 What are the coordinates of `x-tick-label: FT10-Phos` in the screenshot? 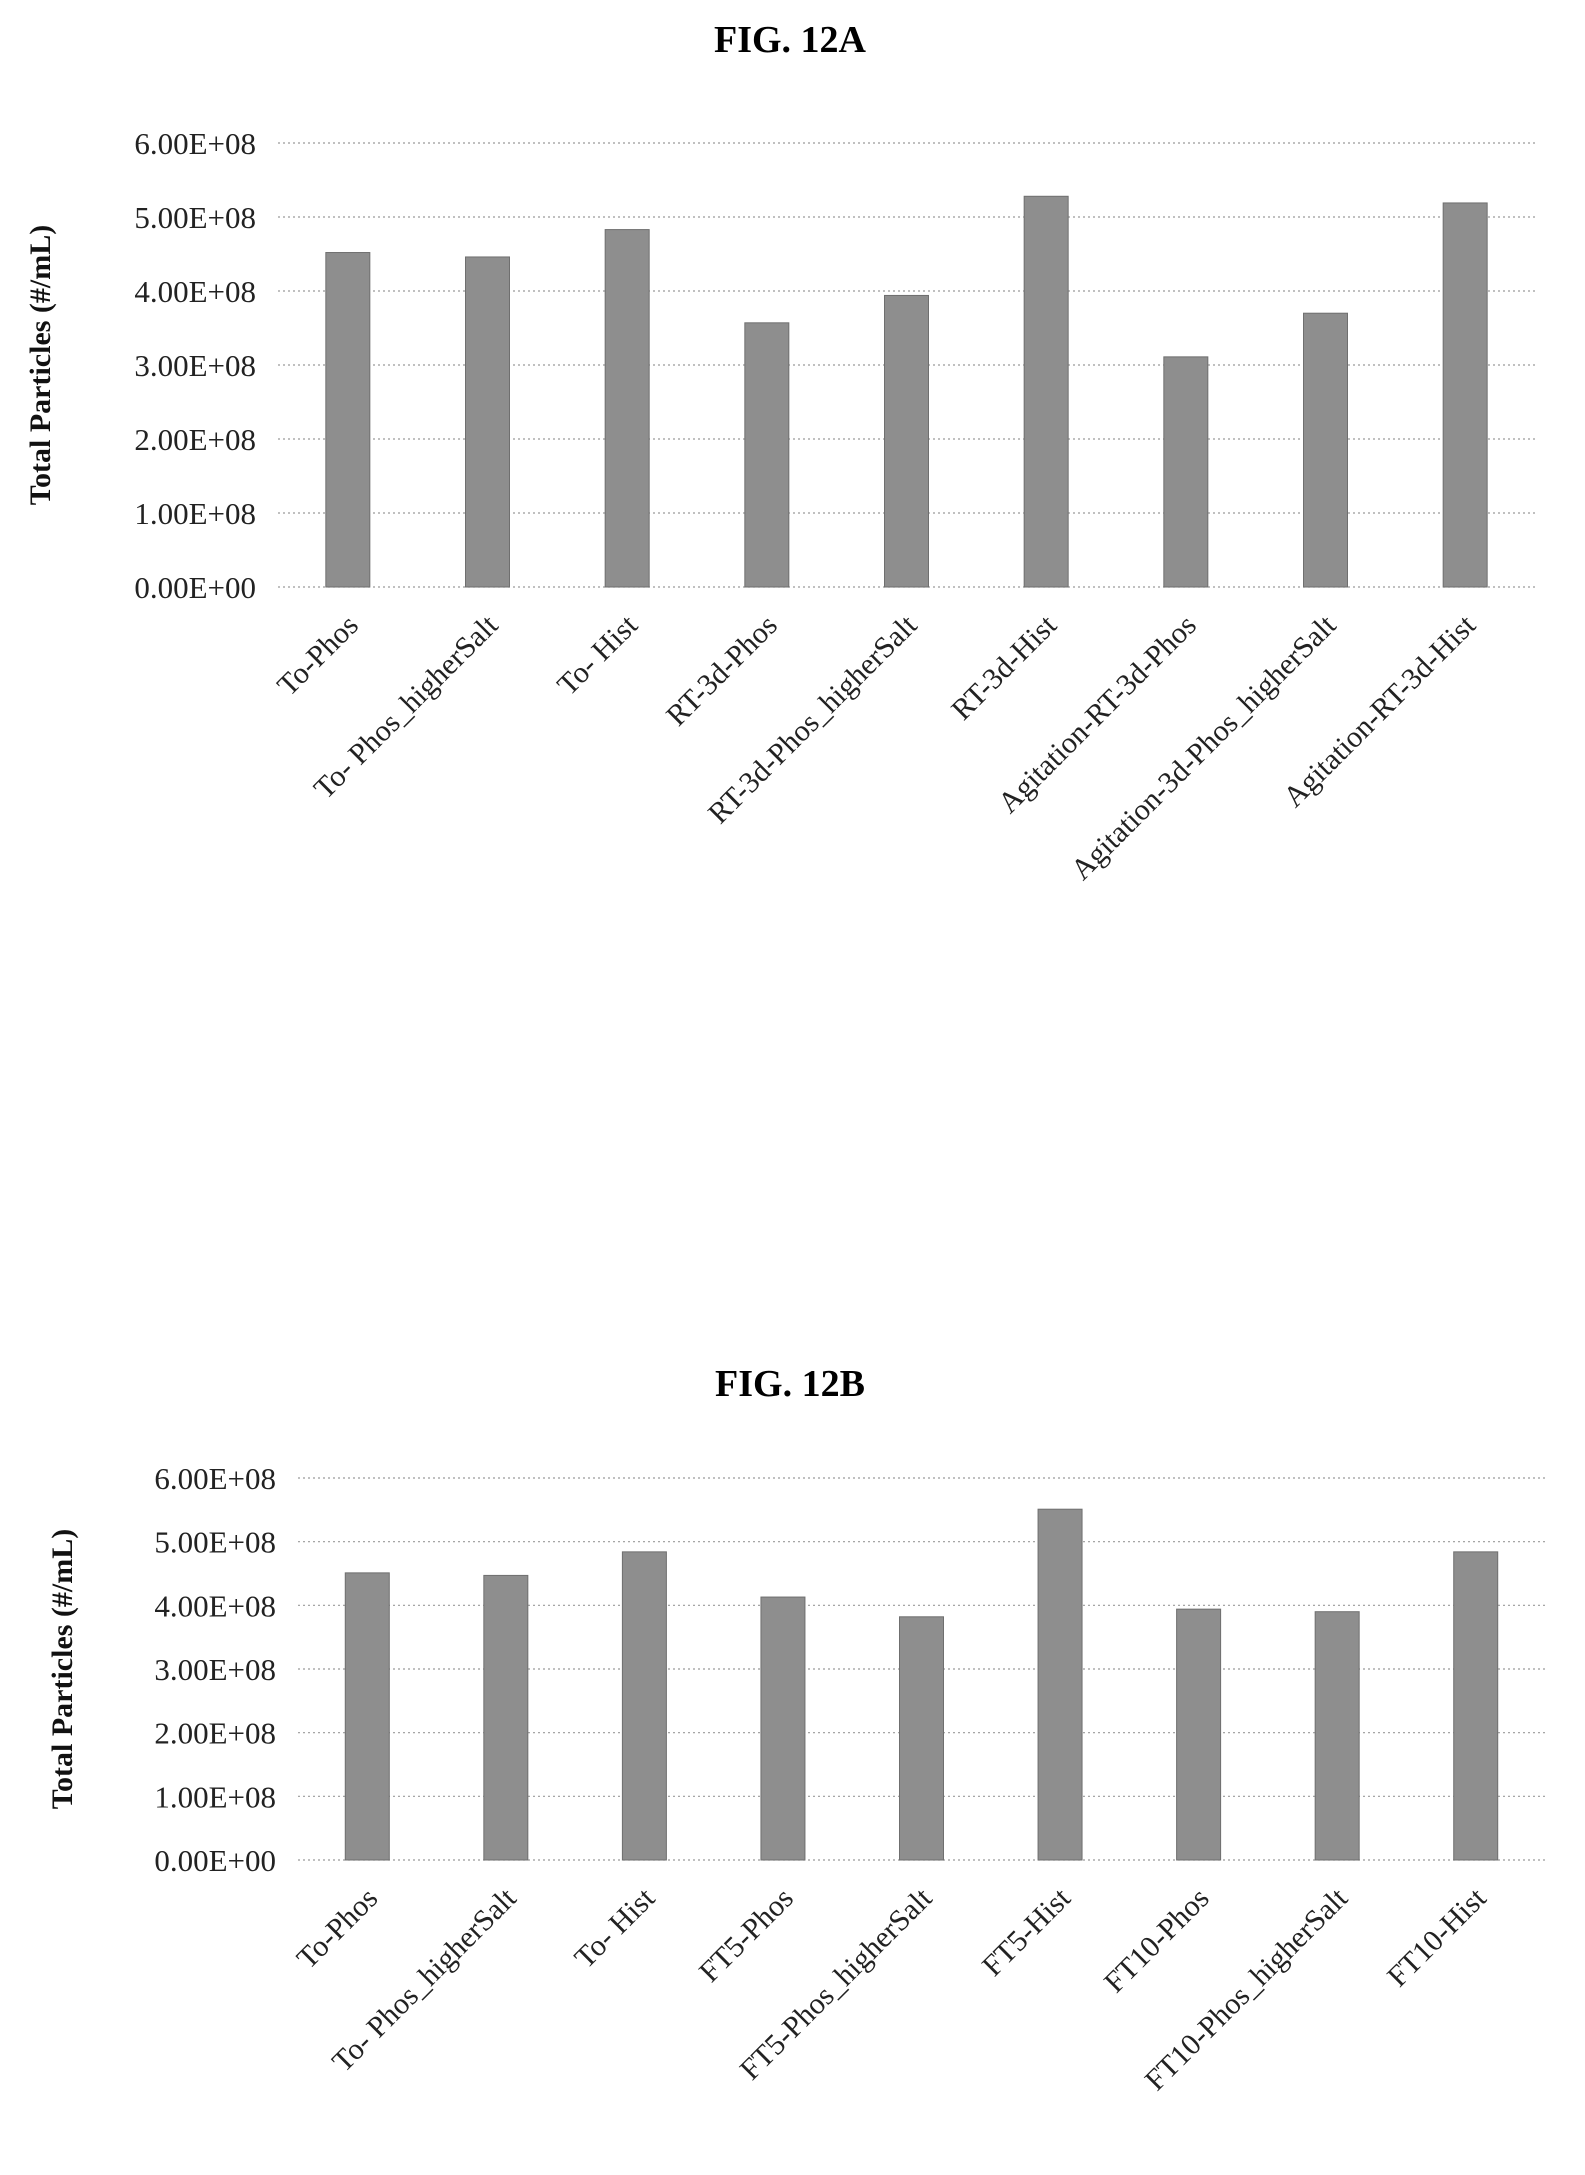 It's located at (1157, 1941).